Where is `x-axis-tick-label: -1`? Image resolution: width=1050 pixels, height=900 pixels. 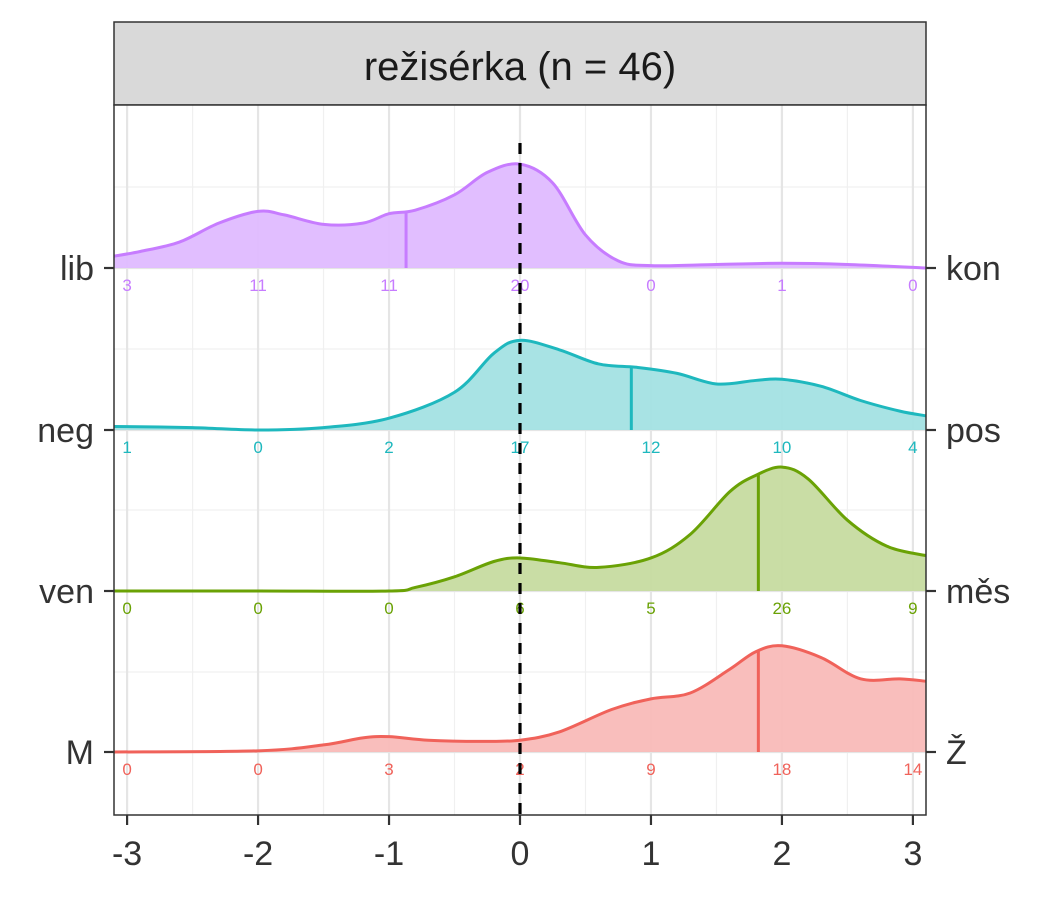 x-axis-tick-label: -1 is located at coordinates (389, 854).